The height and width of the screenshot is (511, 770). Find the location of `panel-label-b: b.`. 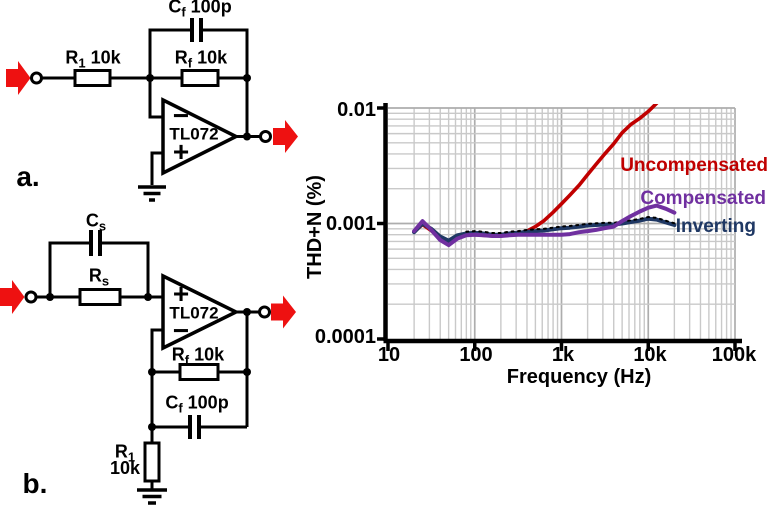

panel-label-b: b. is located at coordinates (35, 483).